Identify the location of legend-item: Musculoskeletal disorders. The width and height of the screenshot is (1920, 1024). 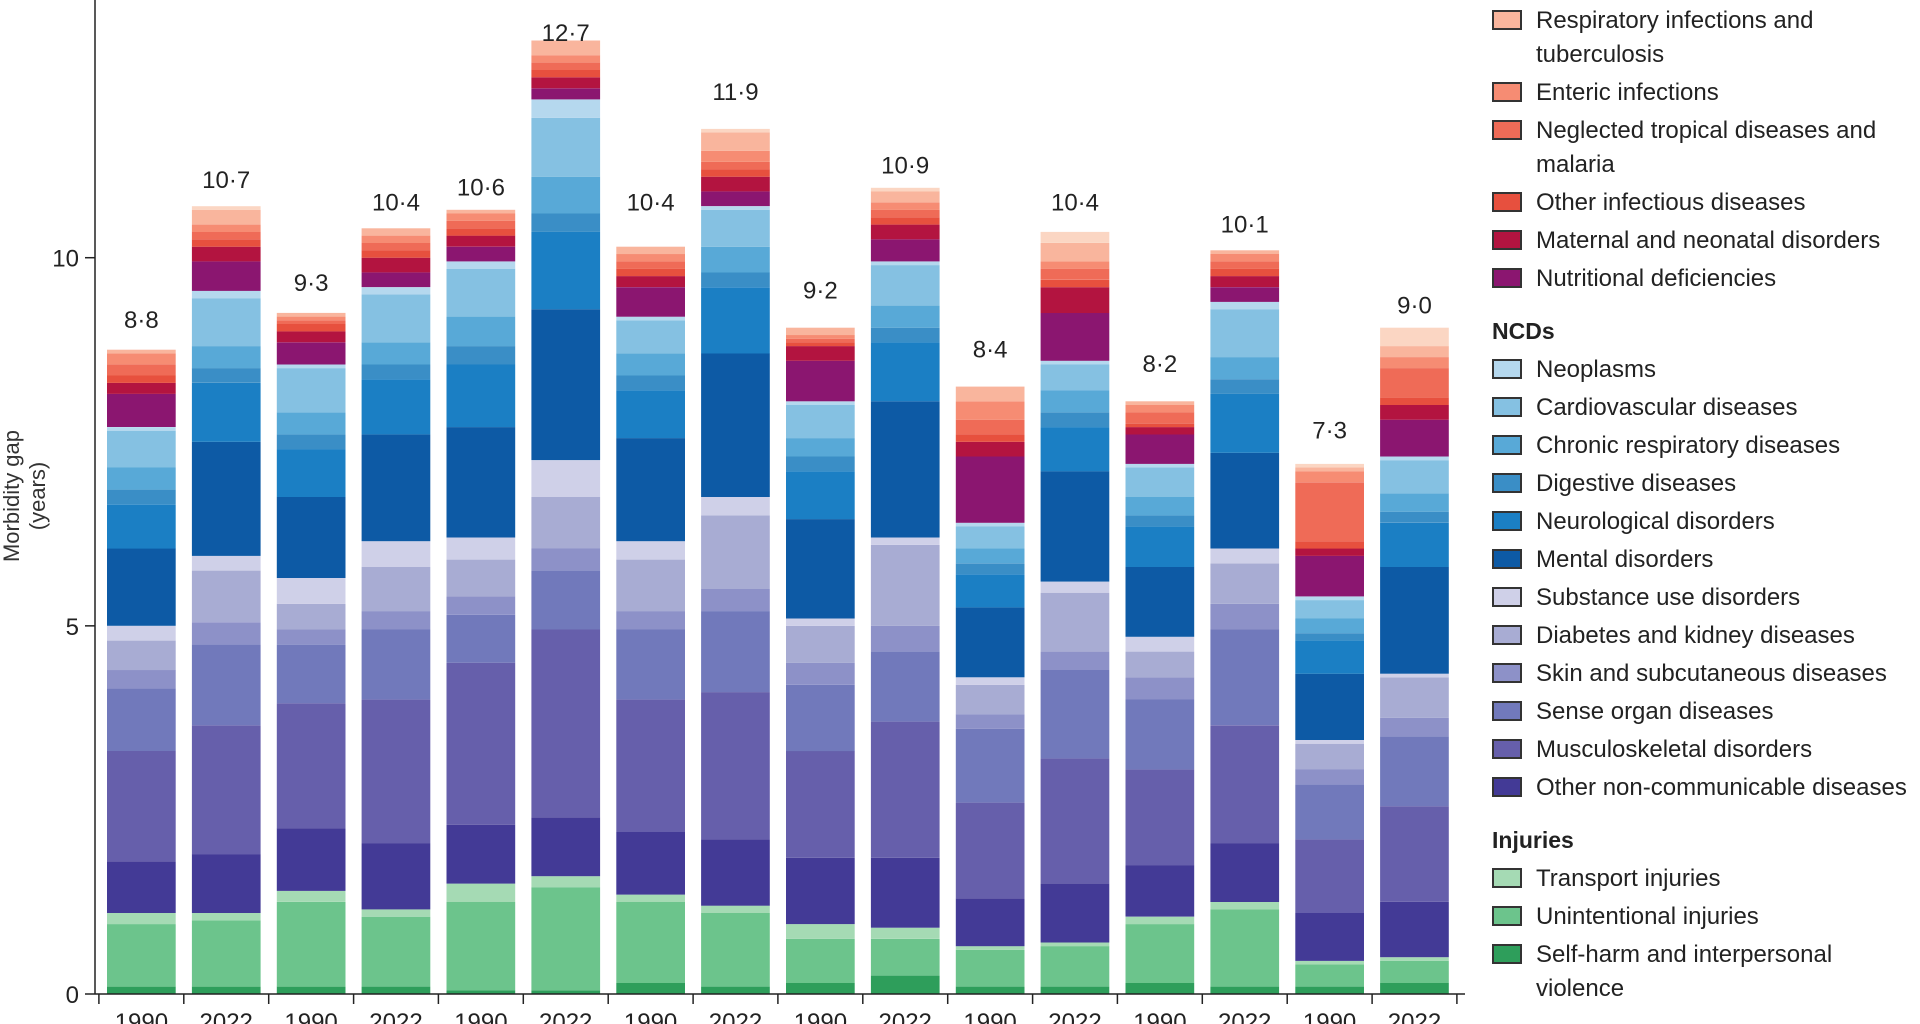
(1705, 750).